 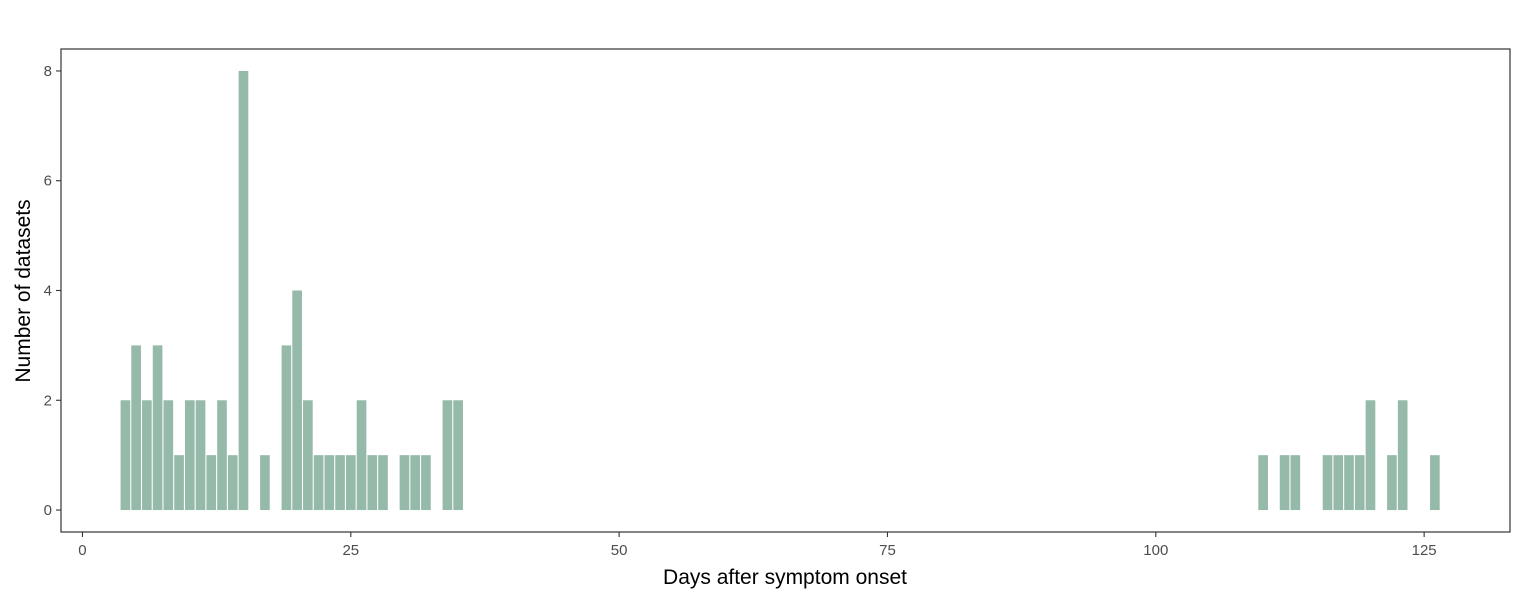 What do you see at coordinates (48, 181) in the screenshot?
I see `y-tick-label: 6` at bounding box center [48, 181].